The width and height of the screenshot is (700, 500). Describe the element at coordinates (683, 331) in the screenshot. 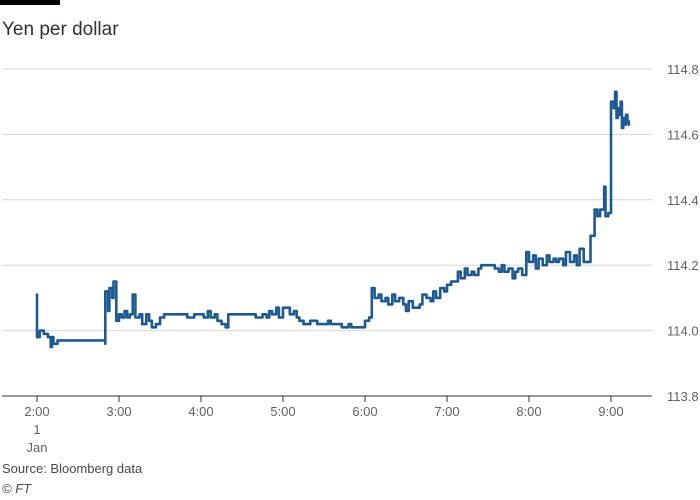

I see `y-tick-label: 114.0` at that location.